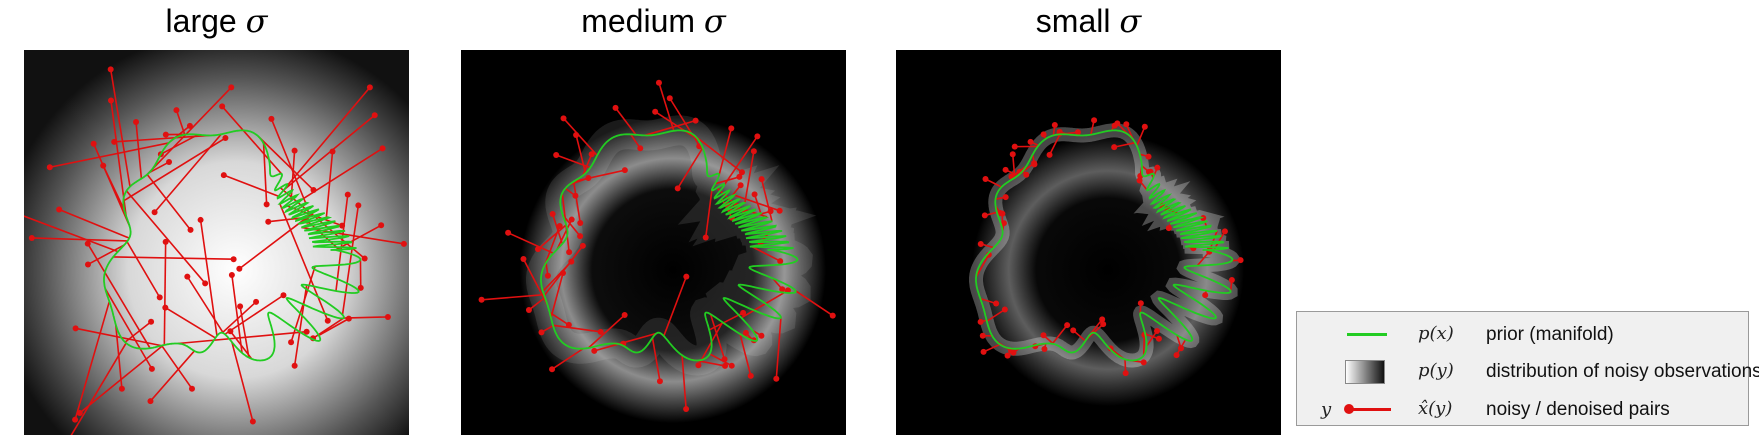  What do you see at coordinates (232, 245) in the screenshot?
I see `prior-manifold-curve` at bounding box center [232, 245].